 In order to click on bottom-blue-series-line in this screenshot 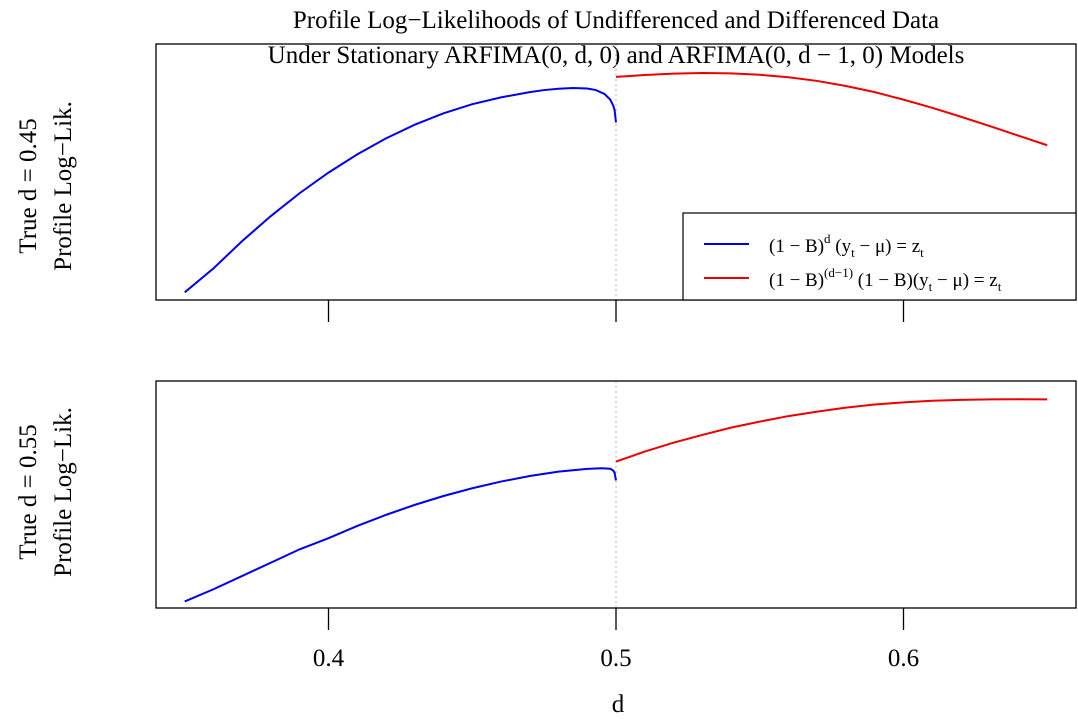, I will do `click(400, 535)`.